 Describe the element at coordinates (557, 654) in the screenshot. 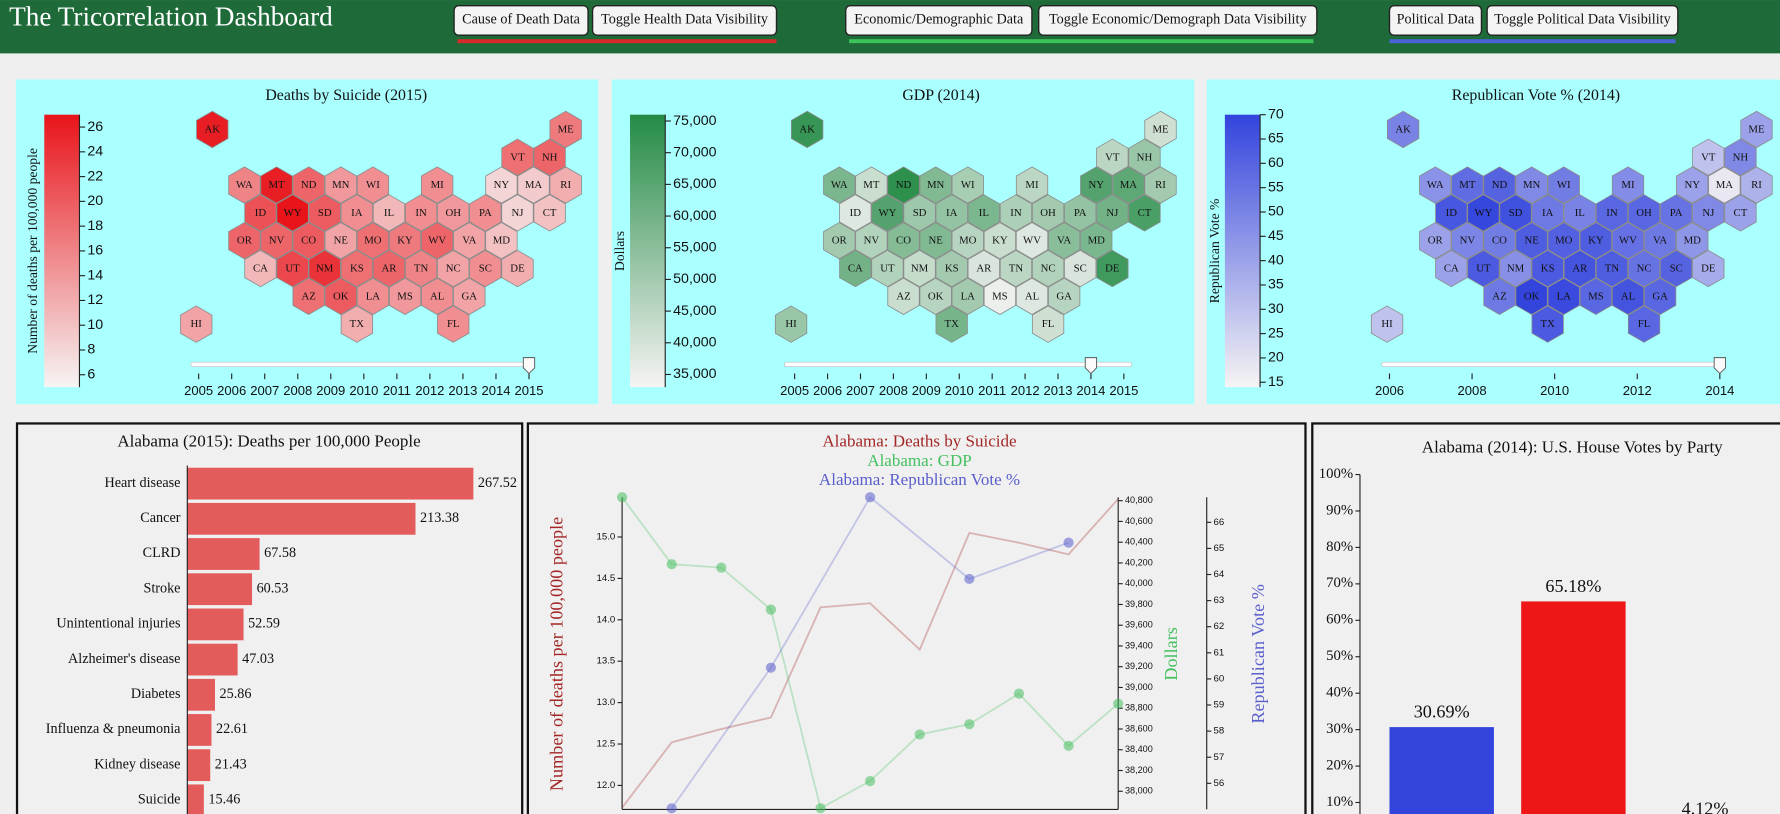

I see `y-axis-label: Number of deaths per 100,000 people` at that location.